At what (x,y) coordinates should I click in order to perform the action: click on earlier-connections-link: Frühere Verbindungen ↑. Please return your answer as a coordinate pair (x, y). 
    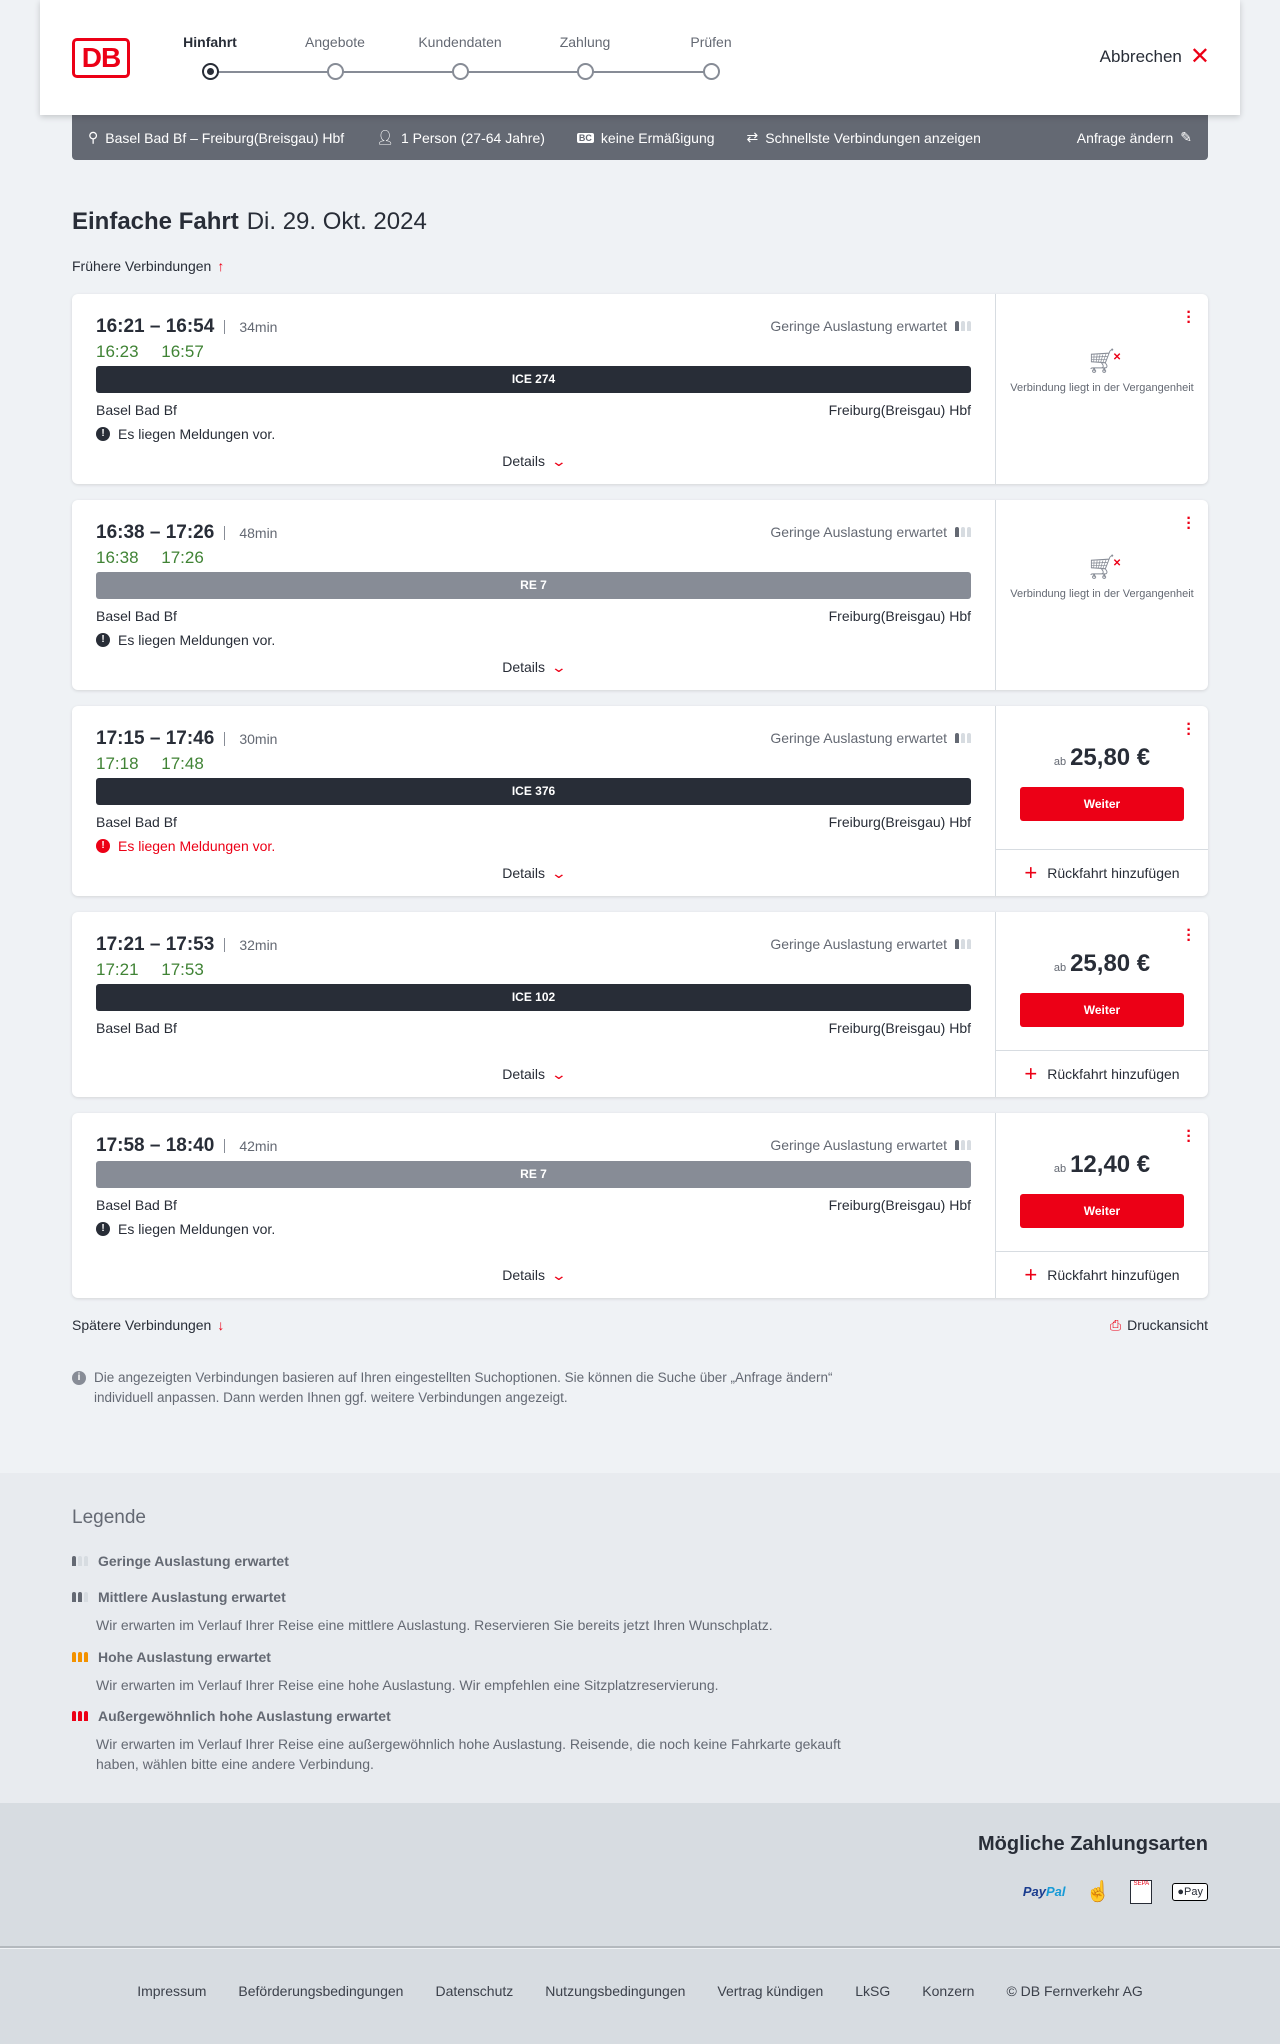
    Looking at the image, I should click on (148, 266).